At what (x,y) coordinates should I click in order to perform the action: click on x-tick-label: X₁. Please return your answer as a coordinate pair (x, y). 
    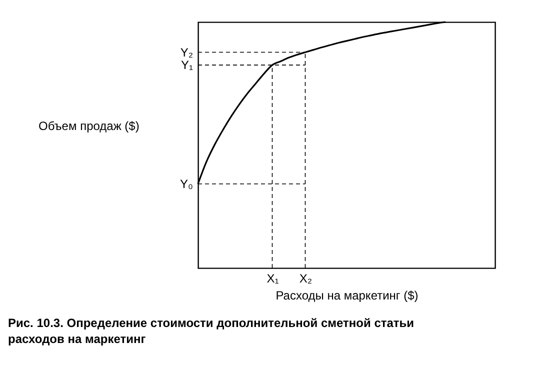
    Looking at the image, I should click on (272, 279).